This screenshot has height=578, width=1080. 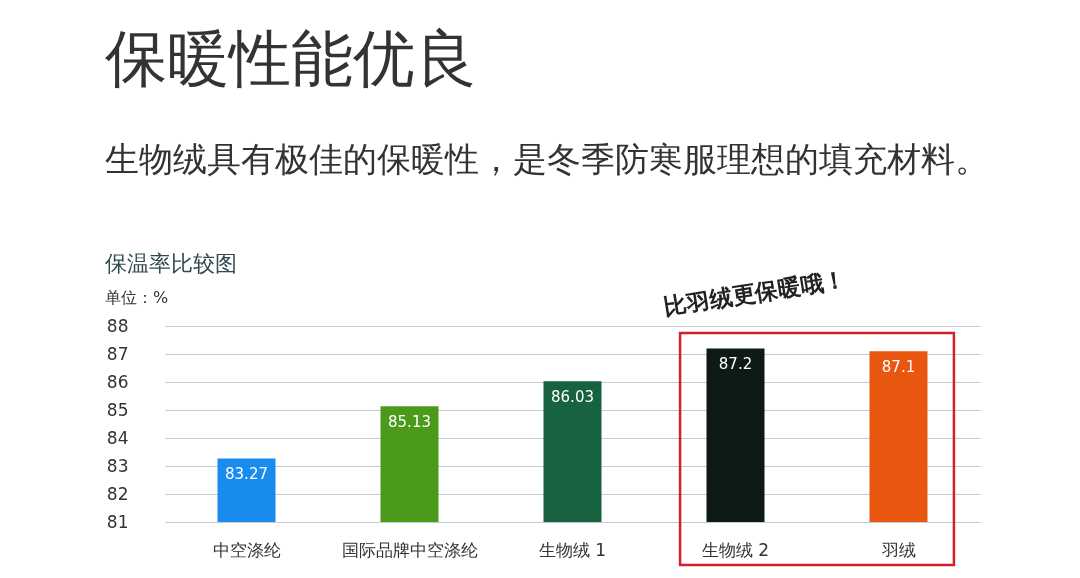 What do you see at coordinates (117, 381) in the screenshot?
I see `y-tick-label: 86` at bounding box center [117, 381].